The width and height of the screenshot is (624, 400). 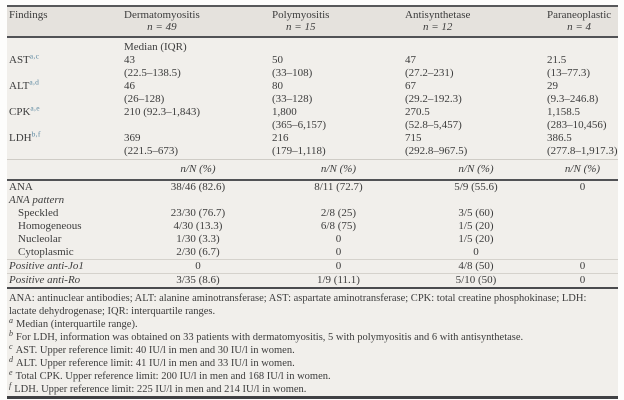 What do you see at coordinates (579, 15) in the screenshot?
I see `column-label: Paraneoplastic` at bounding box center [579, 15].